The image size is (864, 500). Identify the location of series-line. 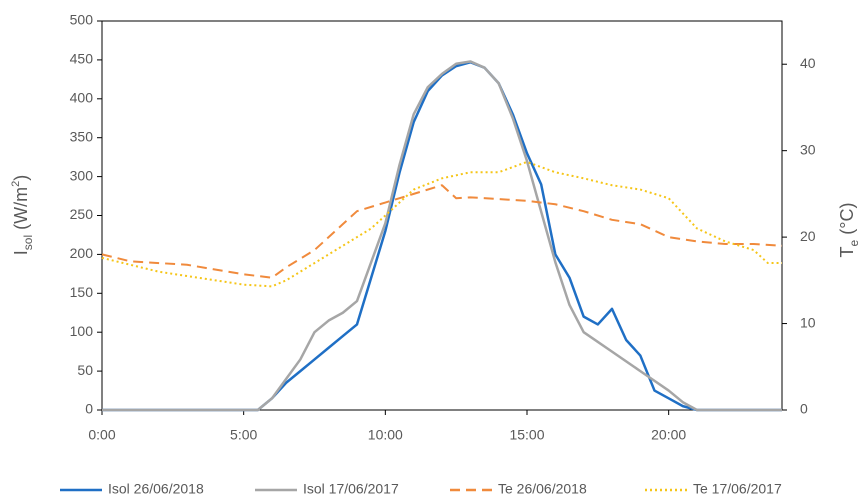
(442, 231).